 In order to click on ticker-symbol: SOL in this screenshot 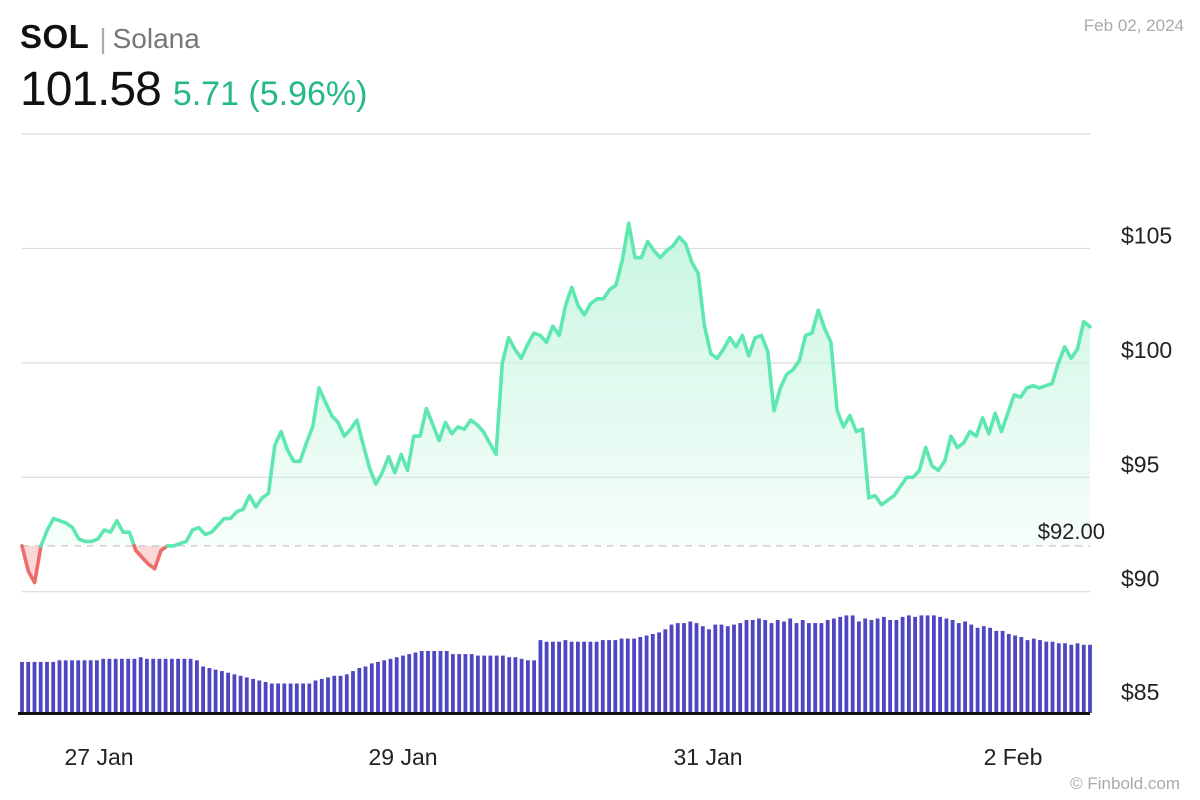, I will do `click(55, 36)`.